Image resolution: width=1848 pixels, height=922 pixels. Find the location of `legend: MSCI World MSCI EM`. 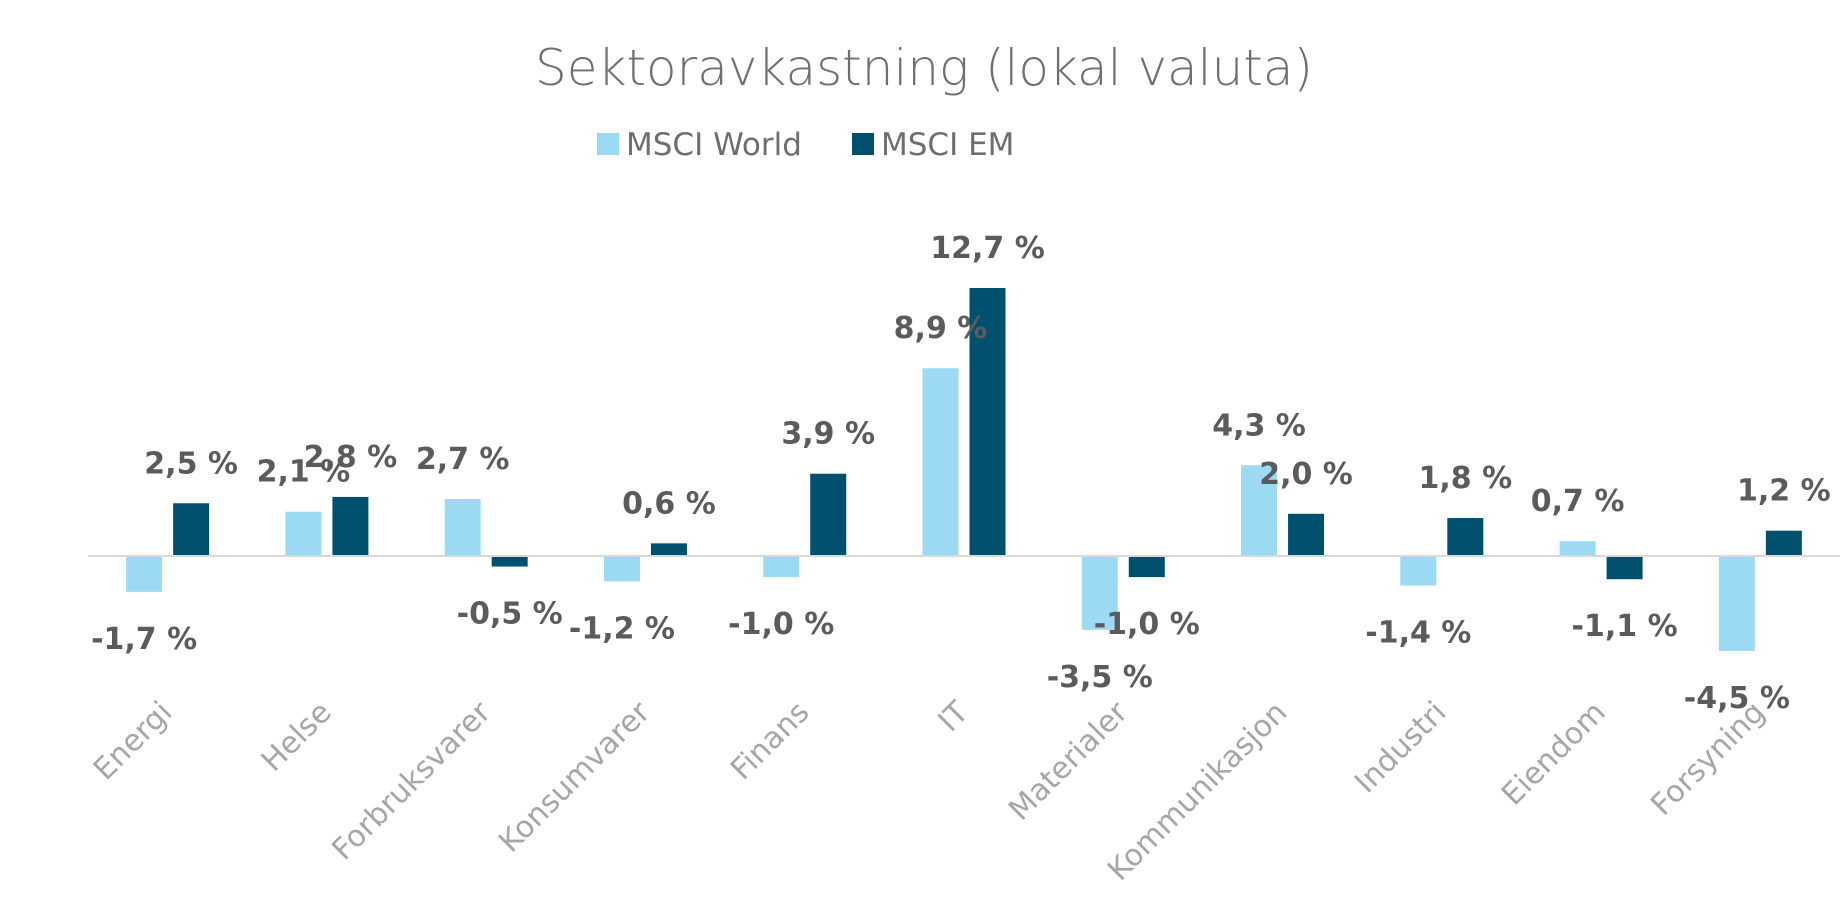

legend: MSCI World MSCI EM is located at coordinates (805, 145).